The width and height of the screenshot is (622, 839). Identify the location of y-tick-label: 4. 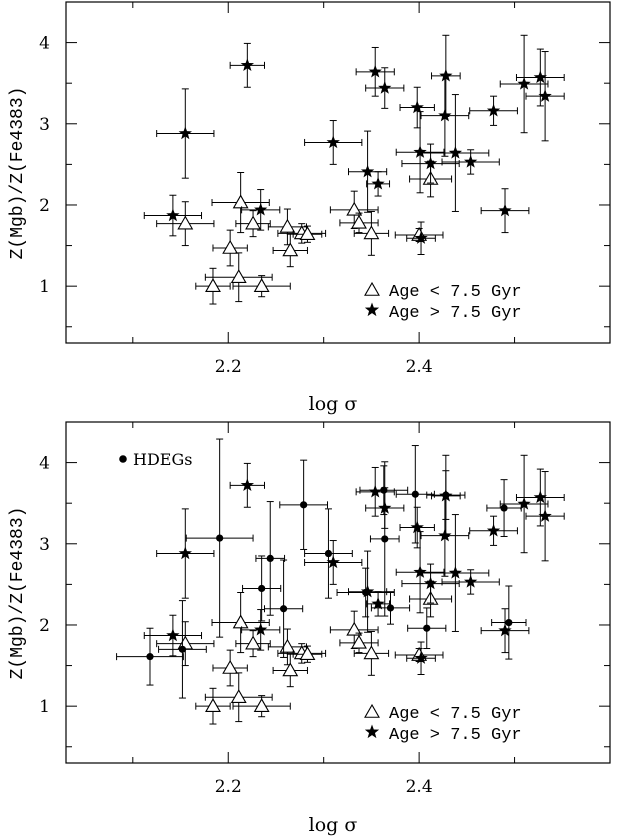
(44, 464).